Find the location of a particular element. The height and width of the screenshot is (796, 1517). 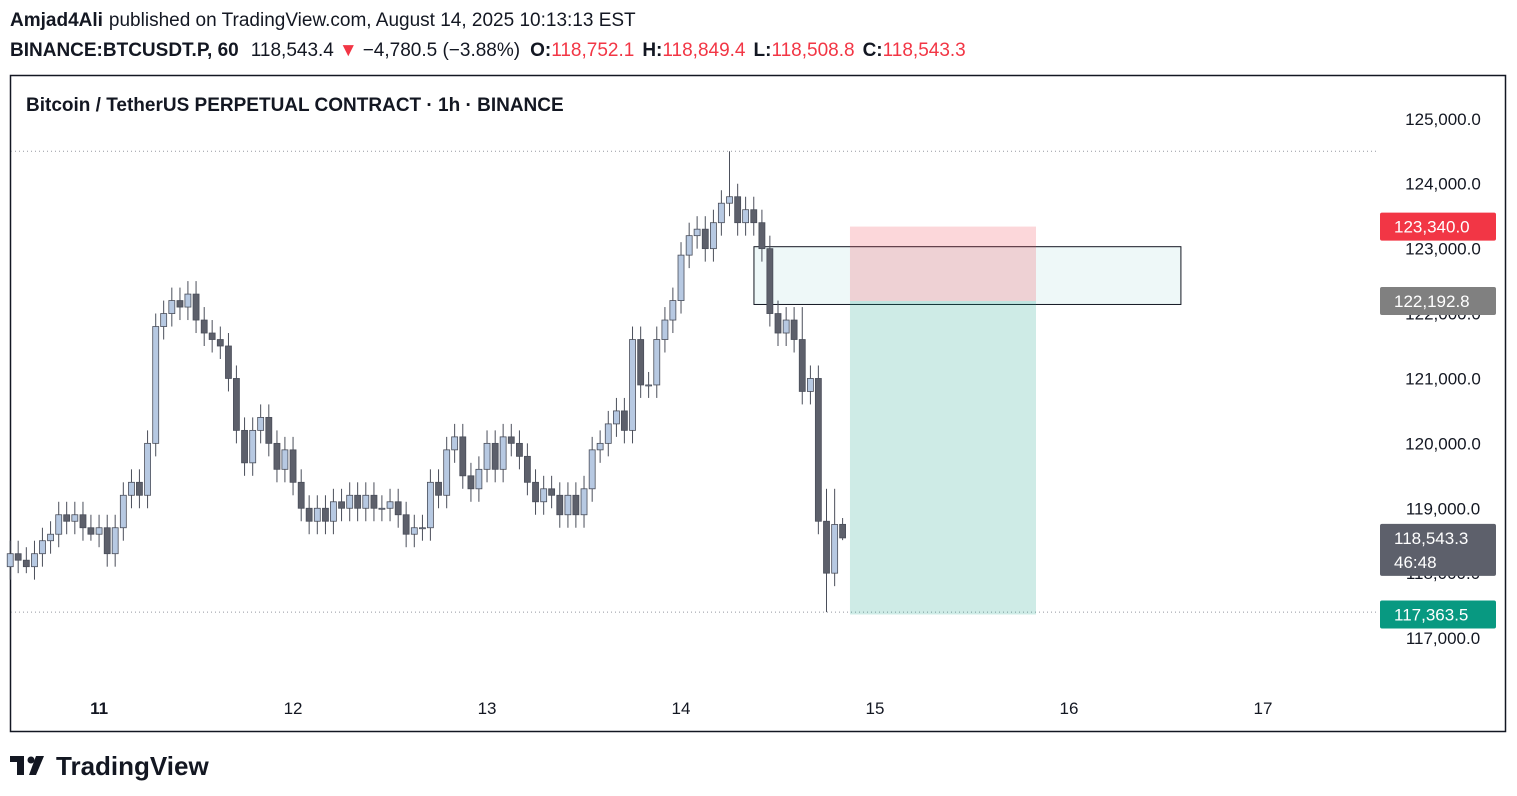

arrow: ▼ is located at coordinates (348, 50).